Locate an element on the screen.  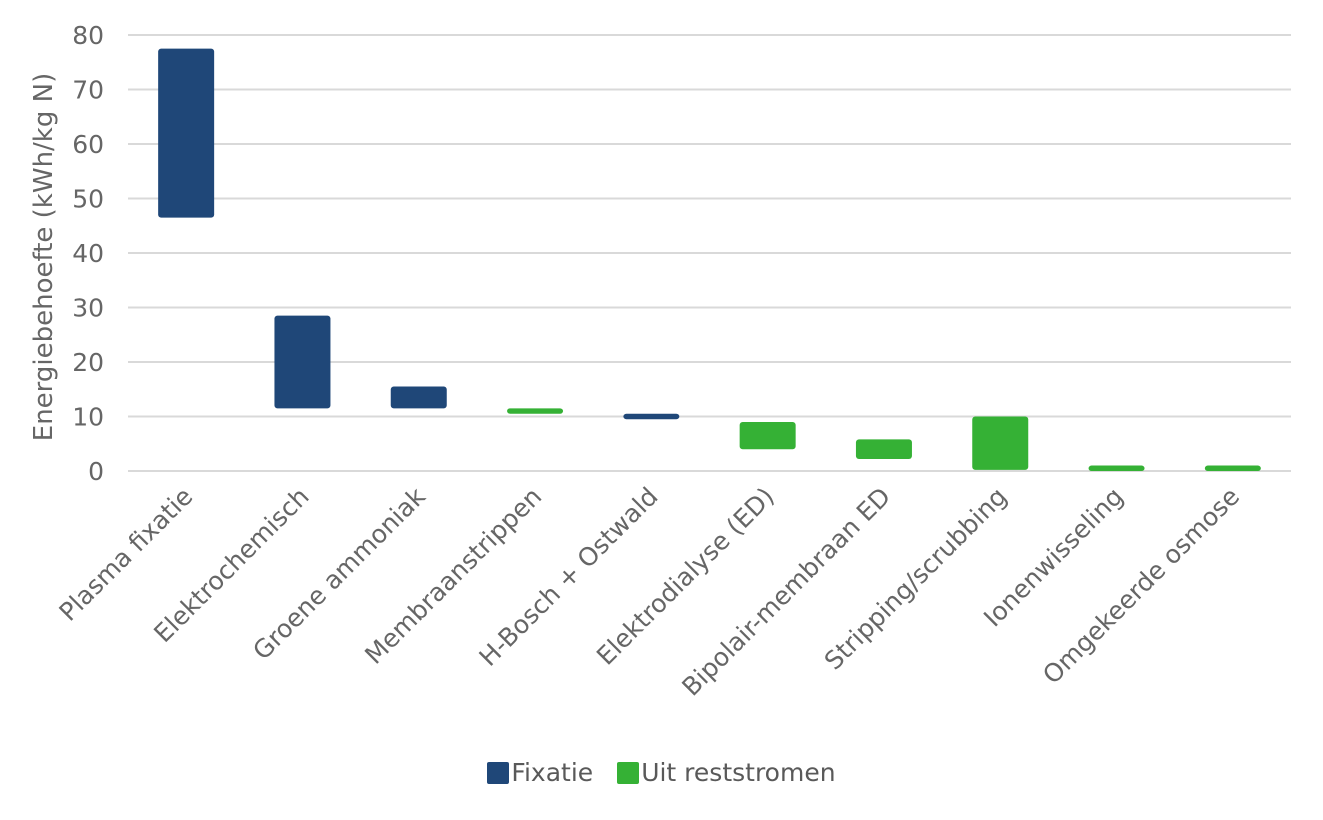
legend-swatch-uit-reststromen is located at coordinates (628, 772).